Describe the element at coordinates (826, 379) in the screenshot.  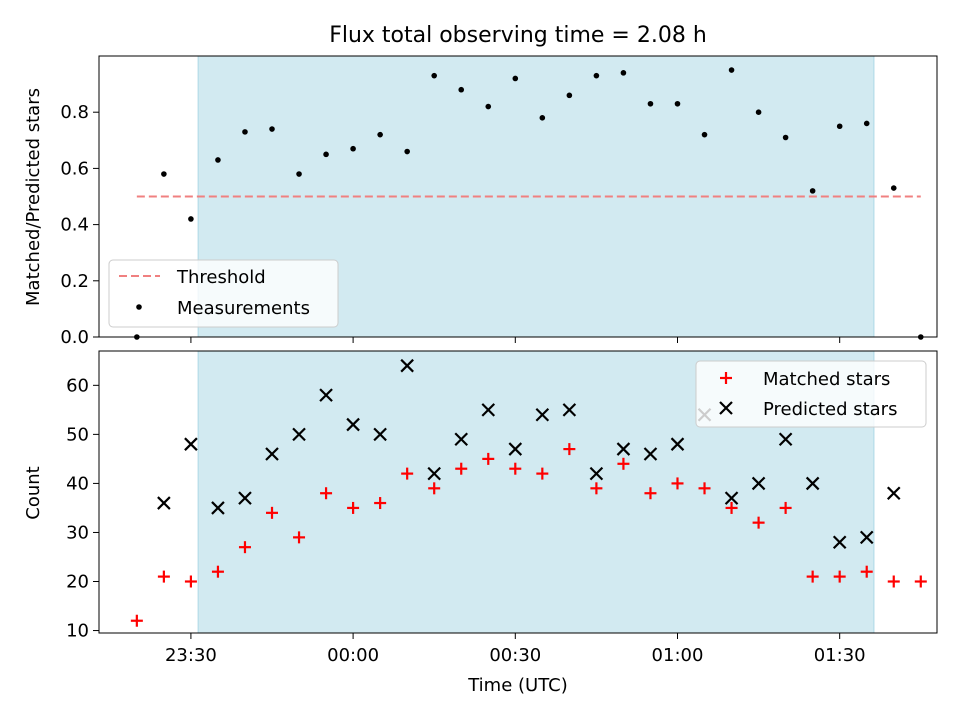
I see `legend-matched-label: Matched stars` at that location.